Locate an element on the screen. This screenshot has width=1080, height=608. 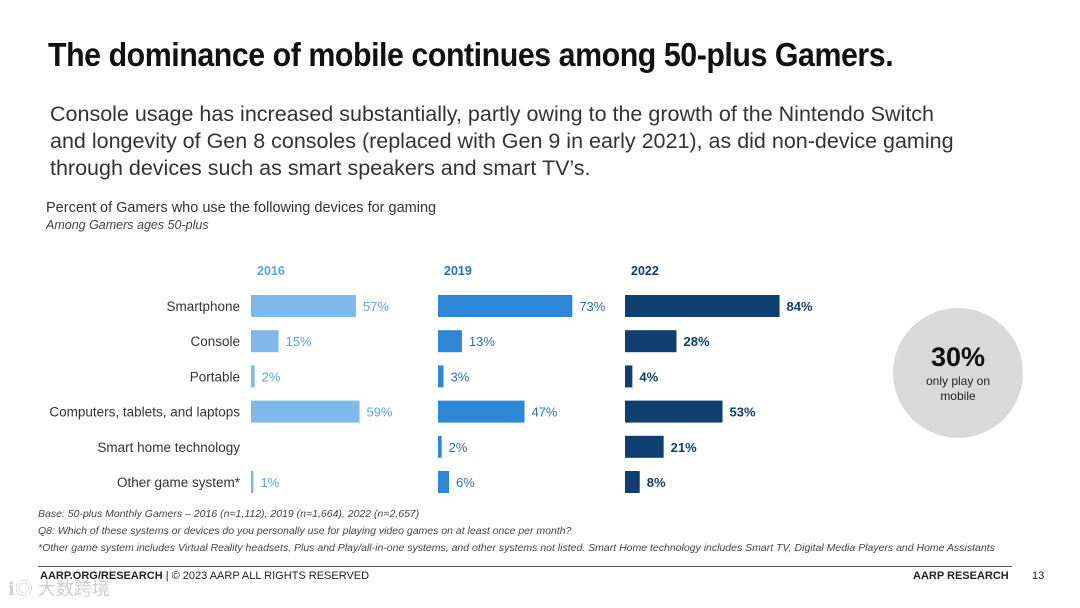
data-label-2022: 53% is located at coordinates (743, 412).